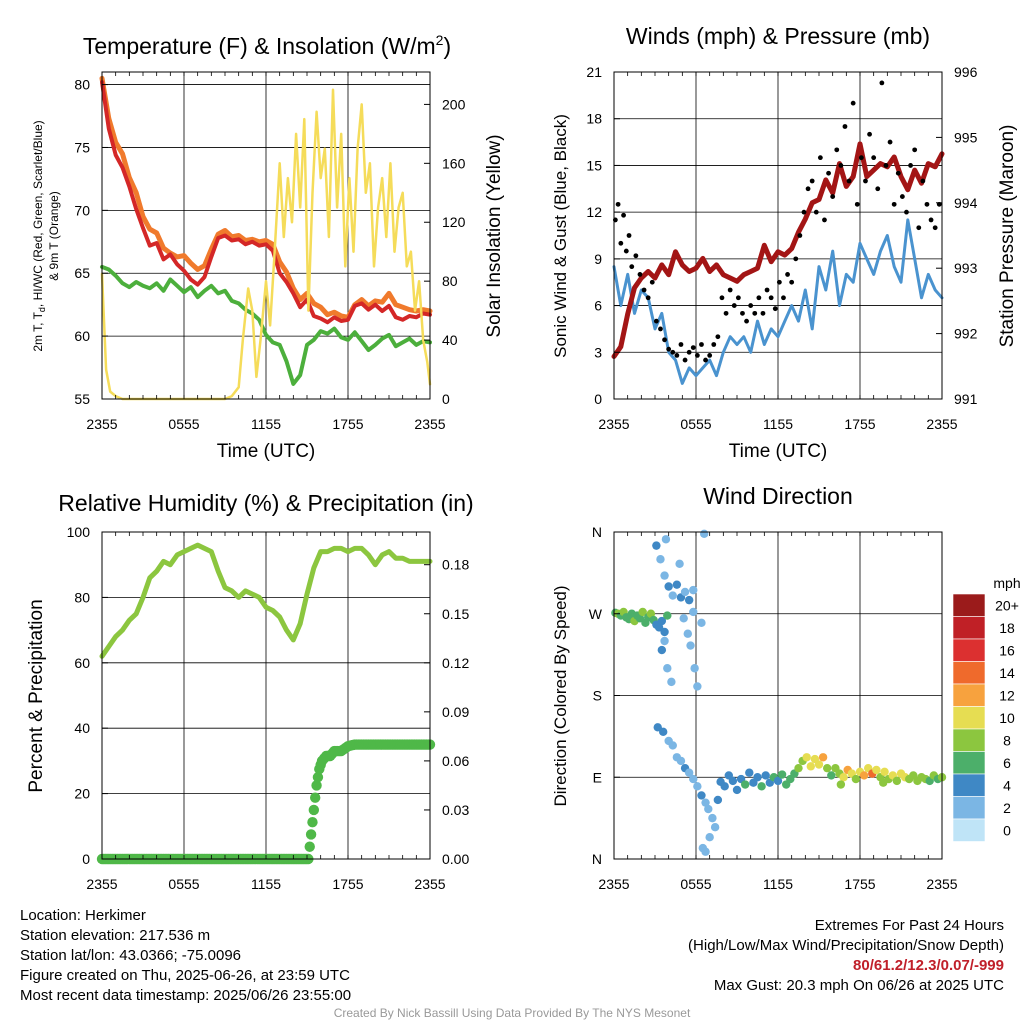  Describe the element at coordinates (941, 424) in the screenshot. I see `time-tick-label: 2355` at that location.